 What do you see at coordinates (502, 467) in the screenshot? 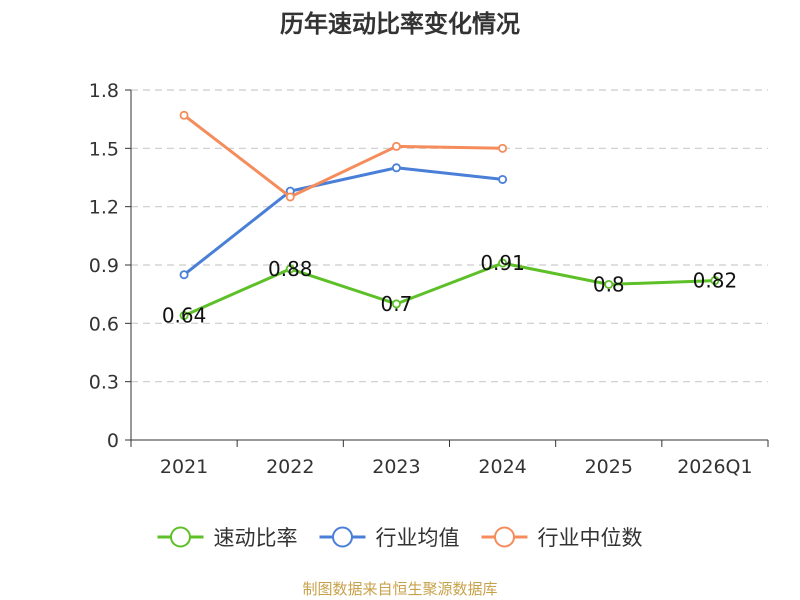
I see `x-tick-label: 2024` at bounding box center [502, 467].